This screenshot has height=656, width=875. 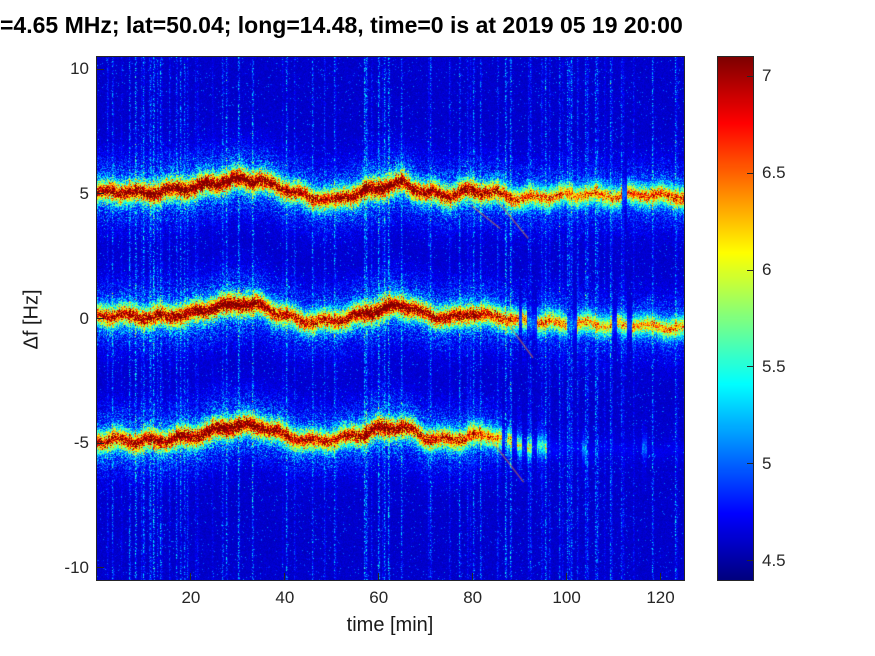 What do you see at coordinates (774, 366) in the screenshot?
I see `colorbar-tick-label: 5.5` at bounding box center [774, 366].